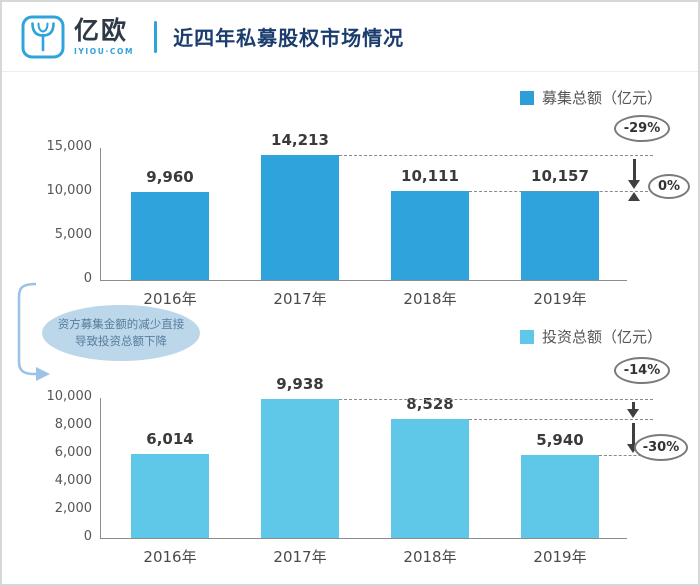 This screenshot has width=700, height=586. What do you see at coordinates (170, 177) in the screenshot?
I see `bar-value-label: 9,960` at bounding box center [170, 177].